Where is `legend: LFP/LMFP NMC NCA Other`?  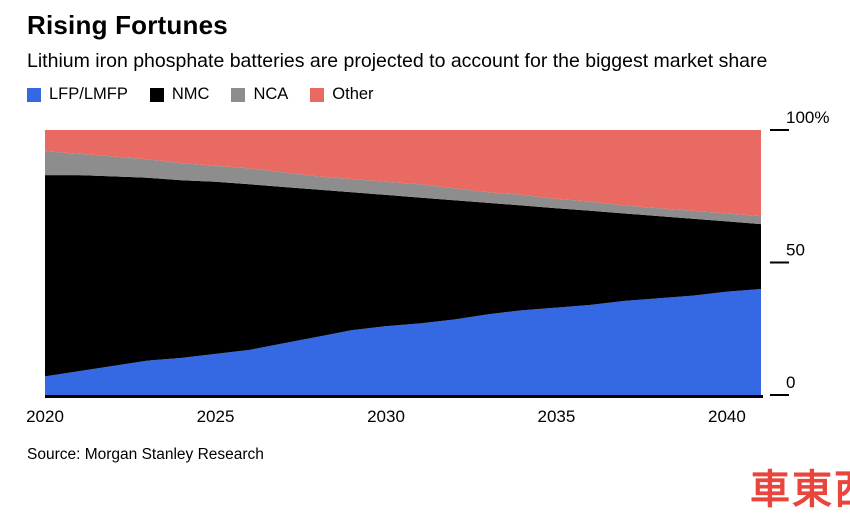 legend: LFP/LMFP NMC NCA Other is located at coordinates (438, 94).